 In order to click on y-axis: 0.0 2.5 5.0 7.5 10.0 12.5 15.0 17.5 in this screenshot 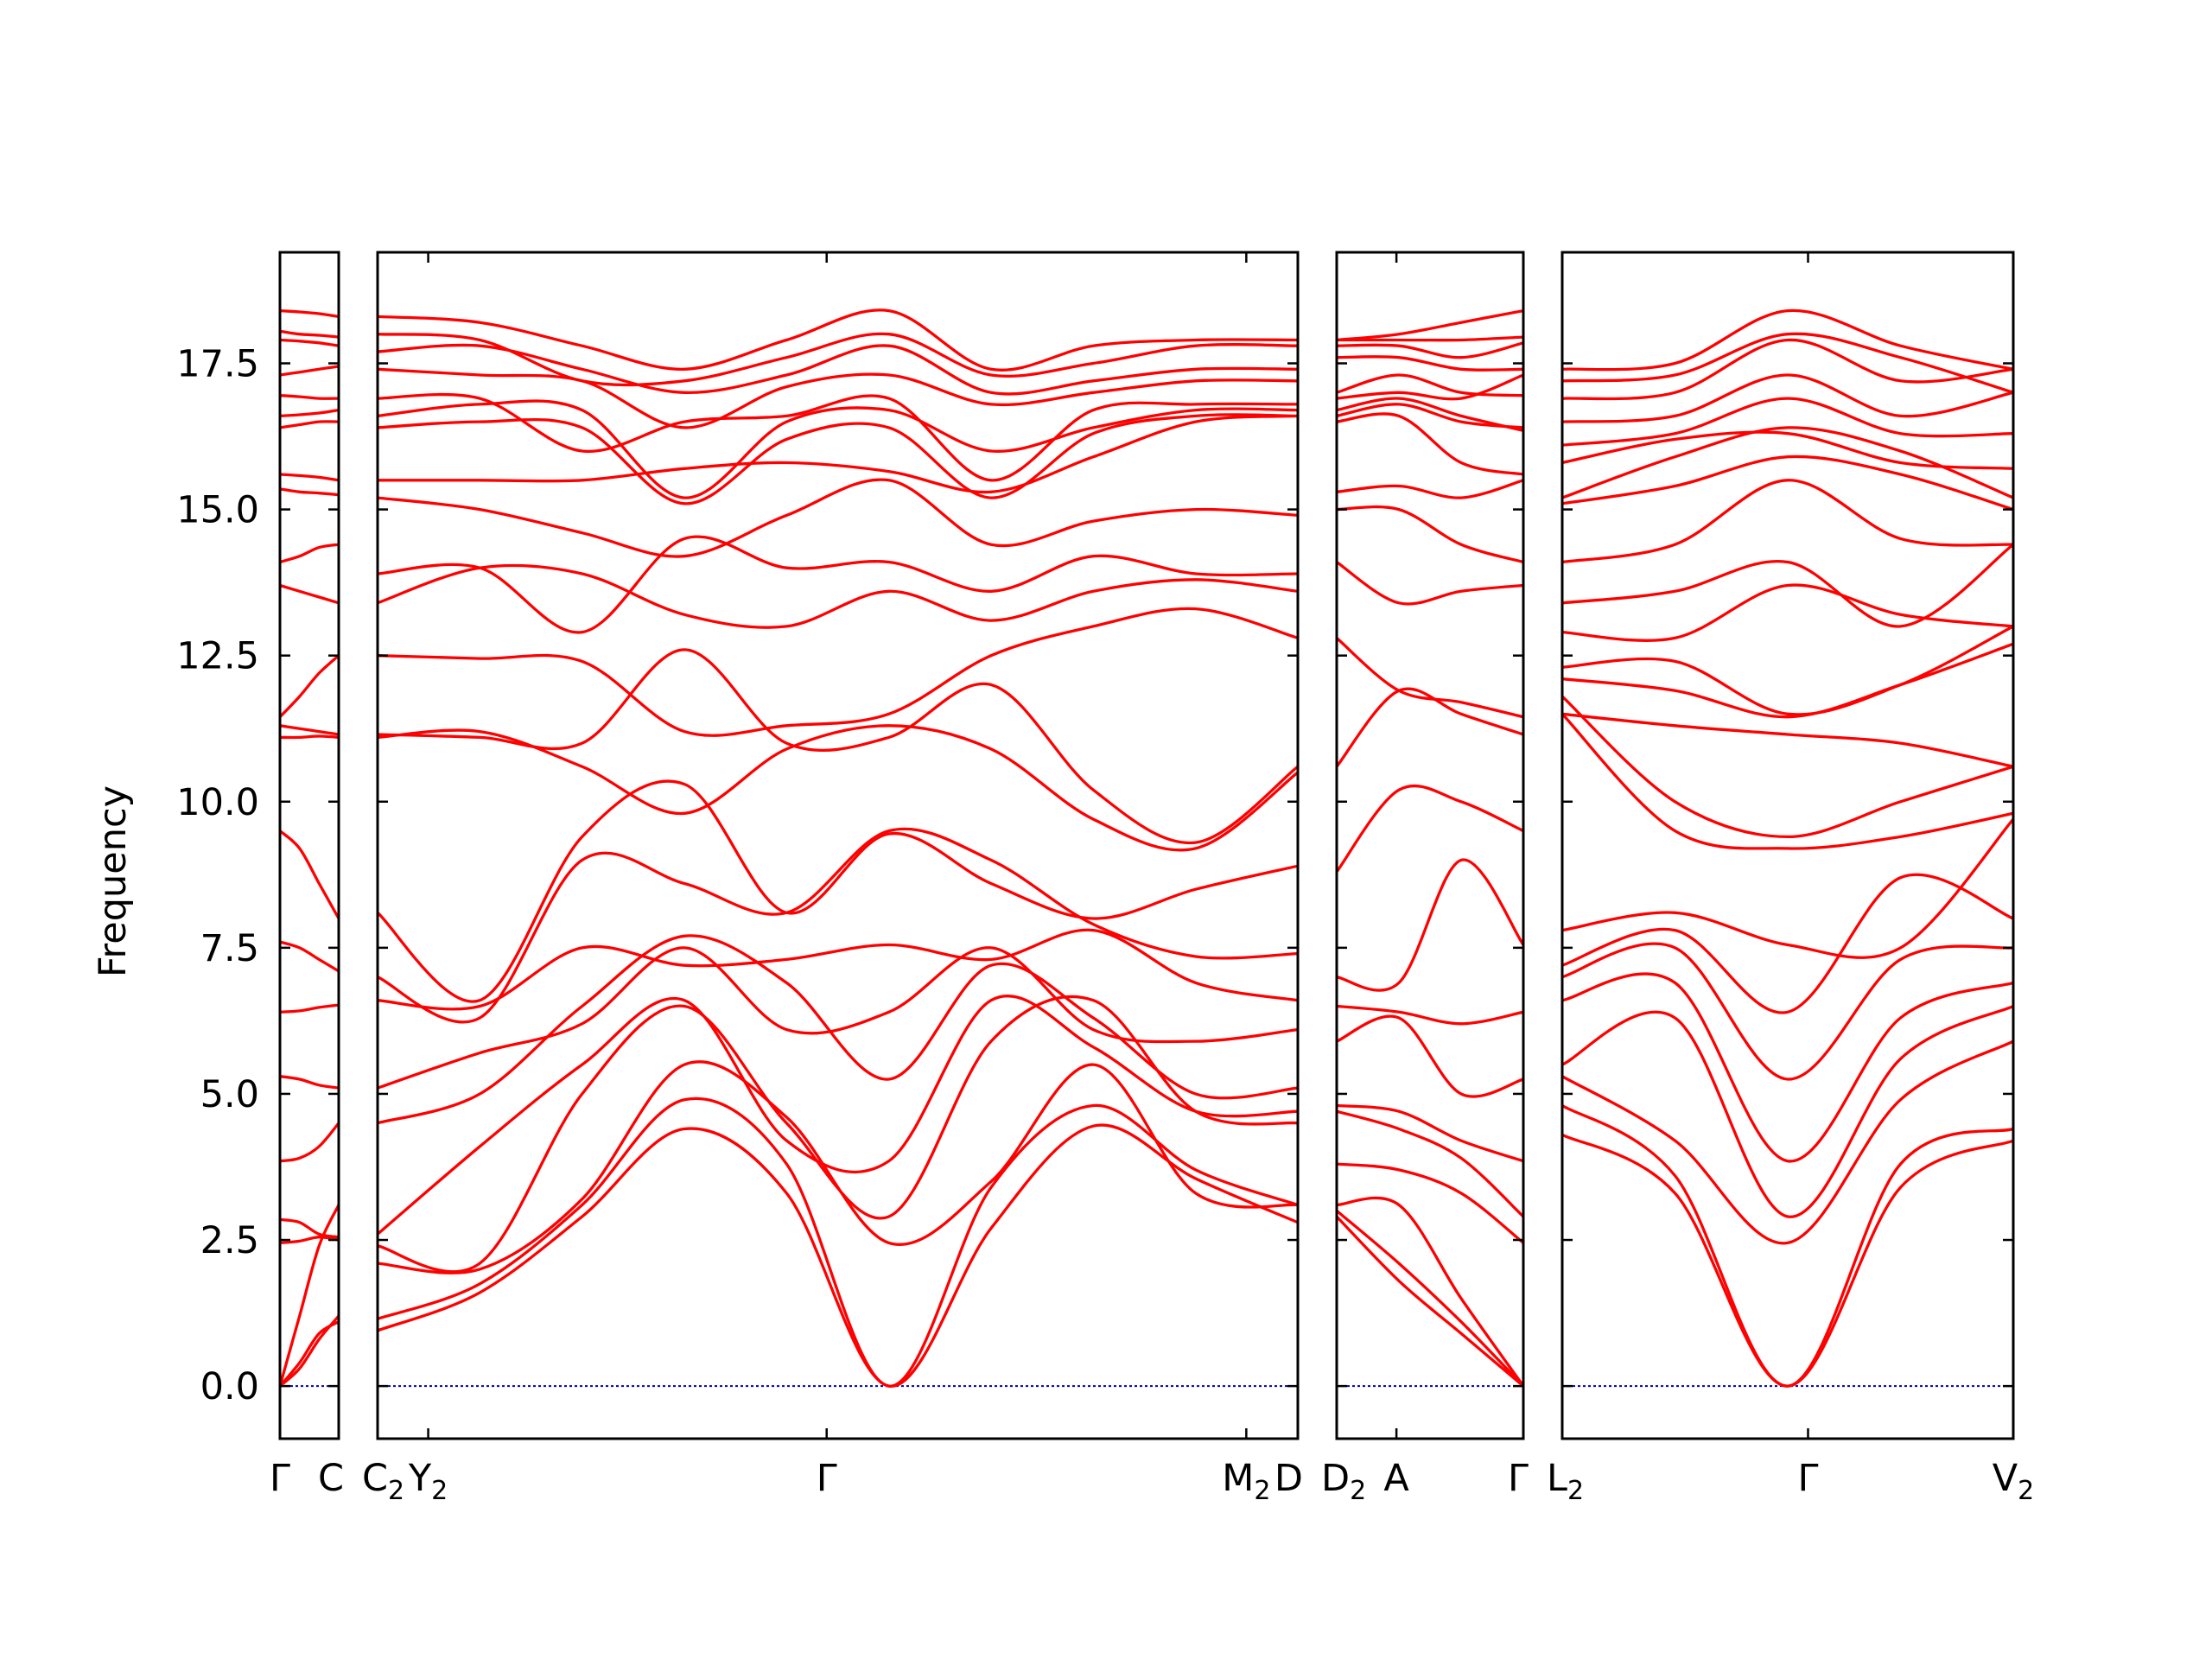, I will do `click(217, 876)`.